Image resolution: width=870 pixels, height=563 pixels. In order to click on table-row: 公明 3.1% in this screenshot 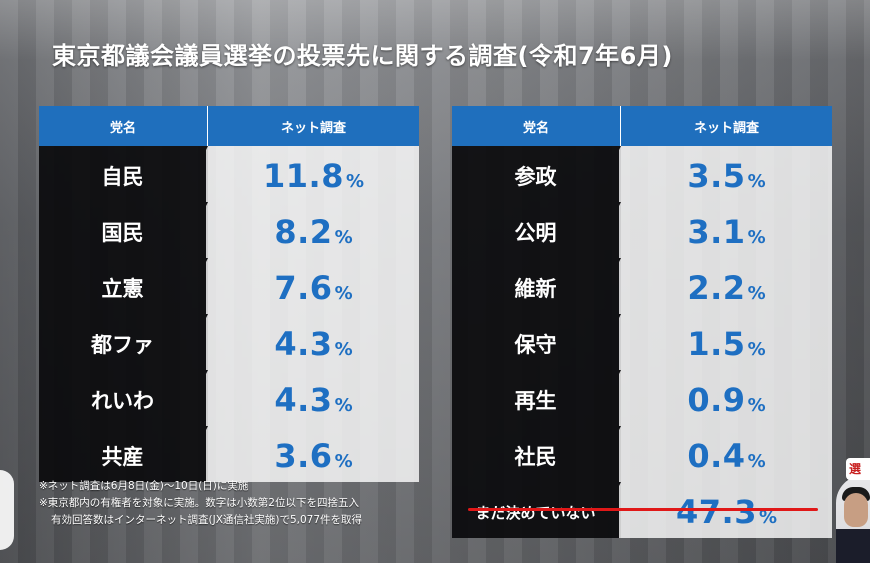, I will do `click(642, 230)`.